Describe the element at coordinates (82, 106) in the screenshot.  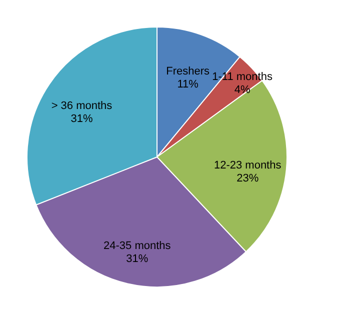
I see `slice-label: > 36 months` at that location.